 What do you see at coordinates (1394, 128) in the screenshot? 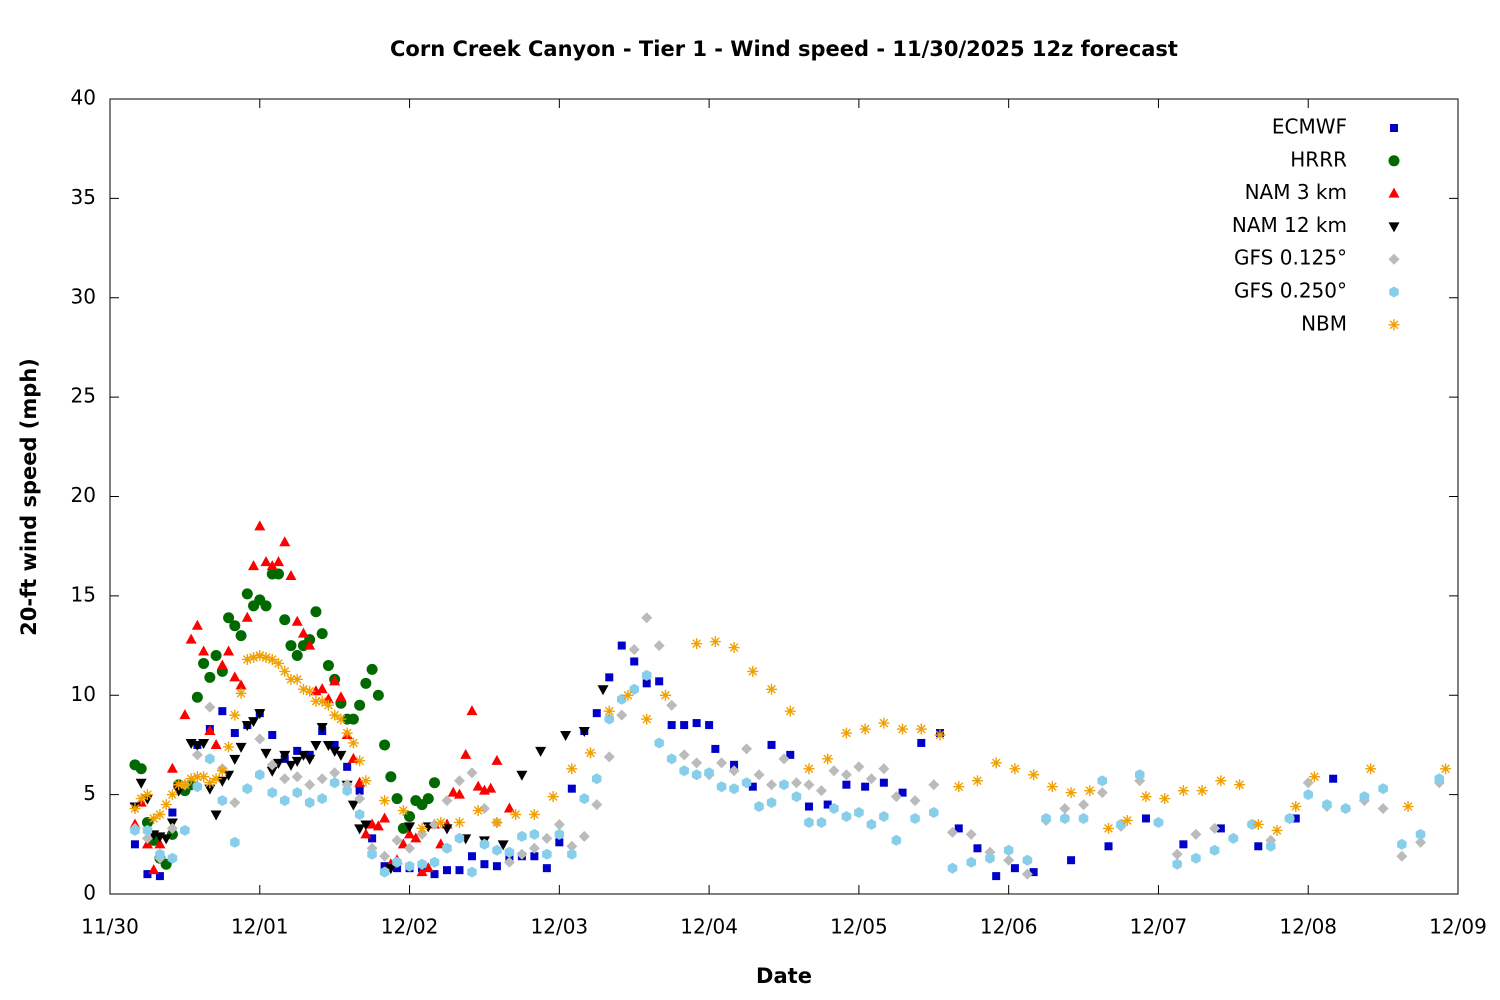
I see `legend-marker` at bounding box center [1394, 128].